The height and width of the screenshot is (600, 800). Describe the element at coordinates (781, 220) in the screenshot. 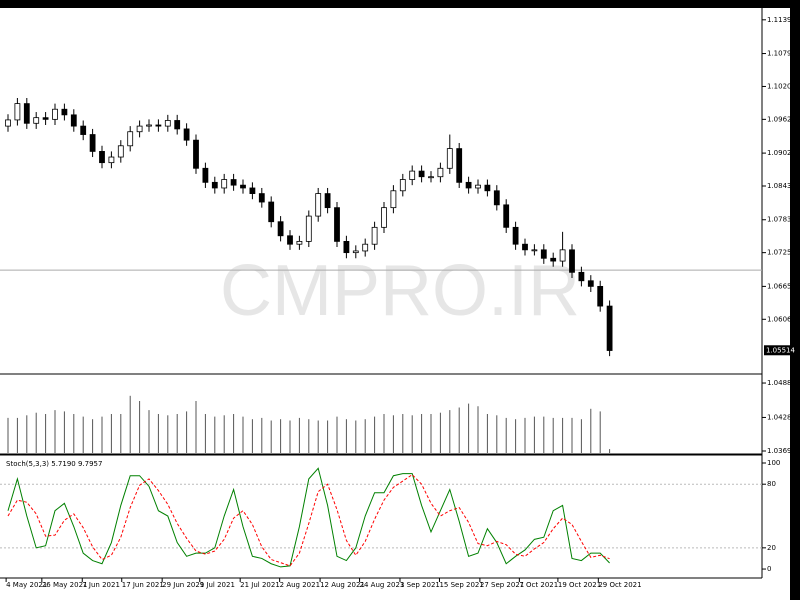

I see `y-tick-label: 1.07835` at that location.